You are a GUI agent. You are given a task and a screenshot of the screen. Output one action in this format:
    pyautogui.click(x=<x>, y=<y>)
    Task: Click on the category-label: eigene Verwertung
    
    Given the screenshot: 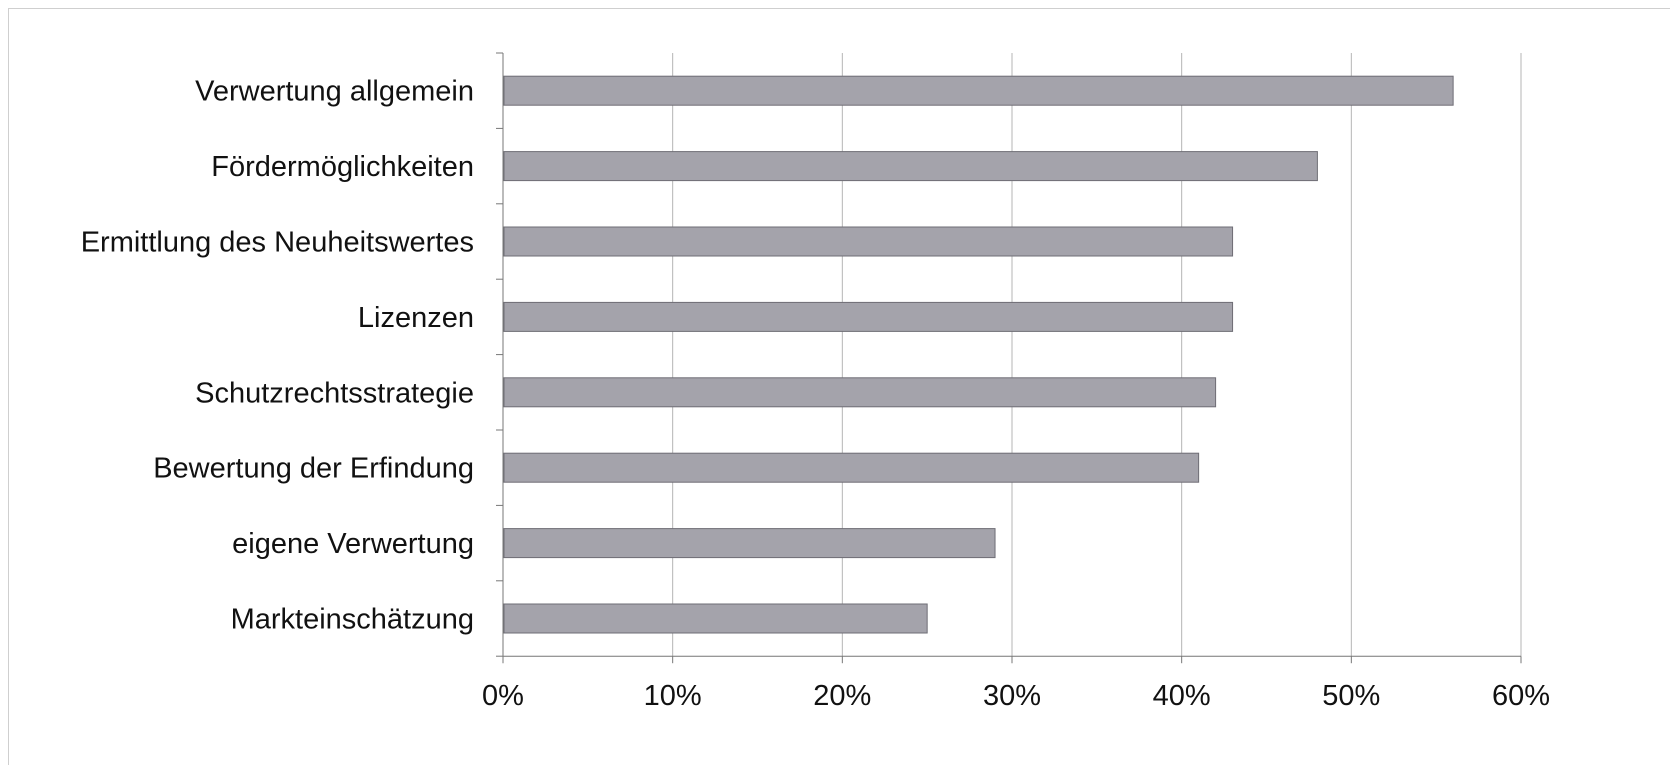 What is the action you would take?
    pyautogui.click(x=353, y=544)
    